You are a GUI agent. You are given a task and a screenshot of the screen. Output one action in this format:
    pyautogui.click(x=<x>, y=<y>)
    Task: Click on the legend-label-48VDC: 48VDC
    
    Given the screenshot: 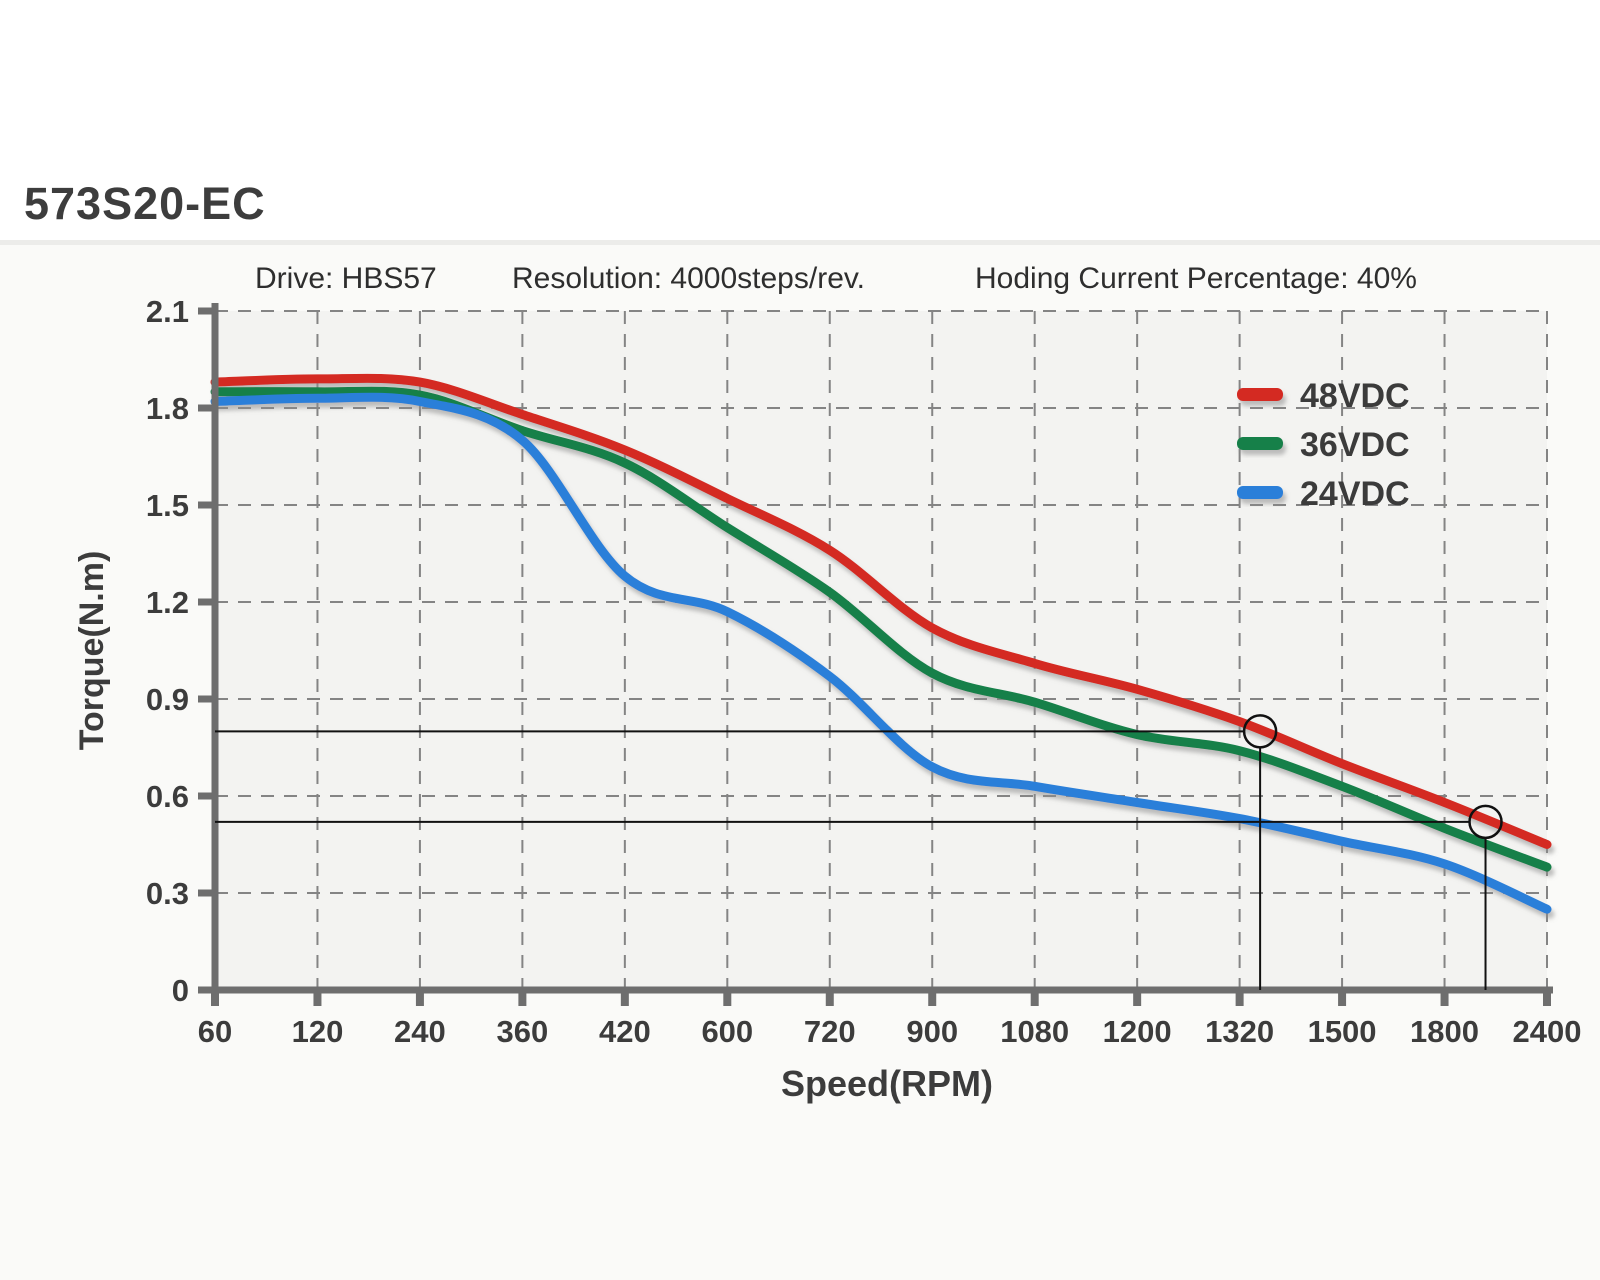 What is the action you would take?
    pyautogui.click(x=1355, y=396)
    